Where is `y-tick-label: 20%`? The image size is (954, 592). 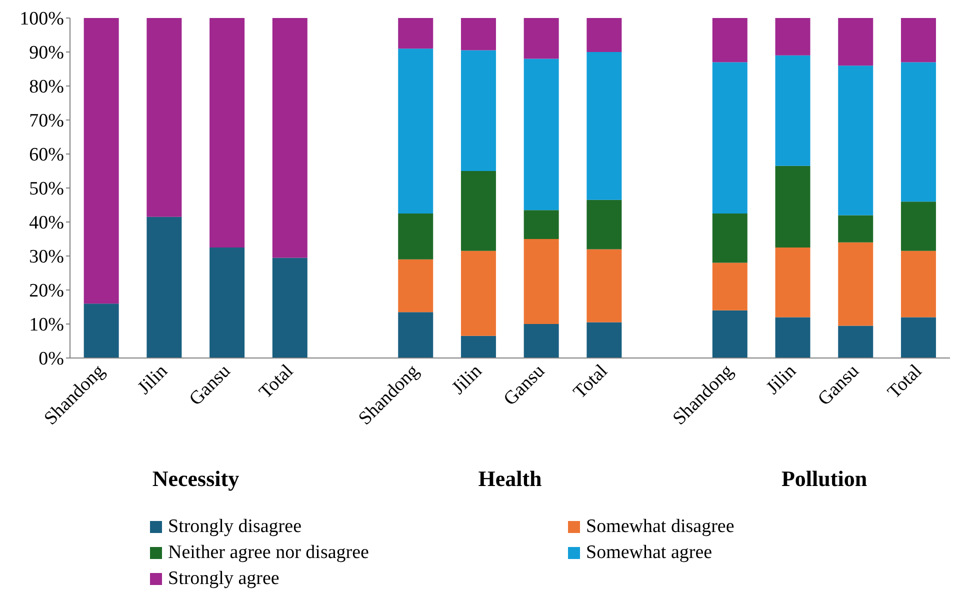
y-tick-label: 20% is located at coordinates (46, 291).